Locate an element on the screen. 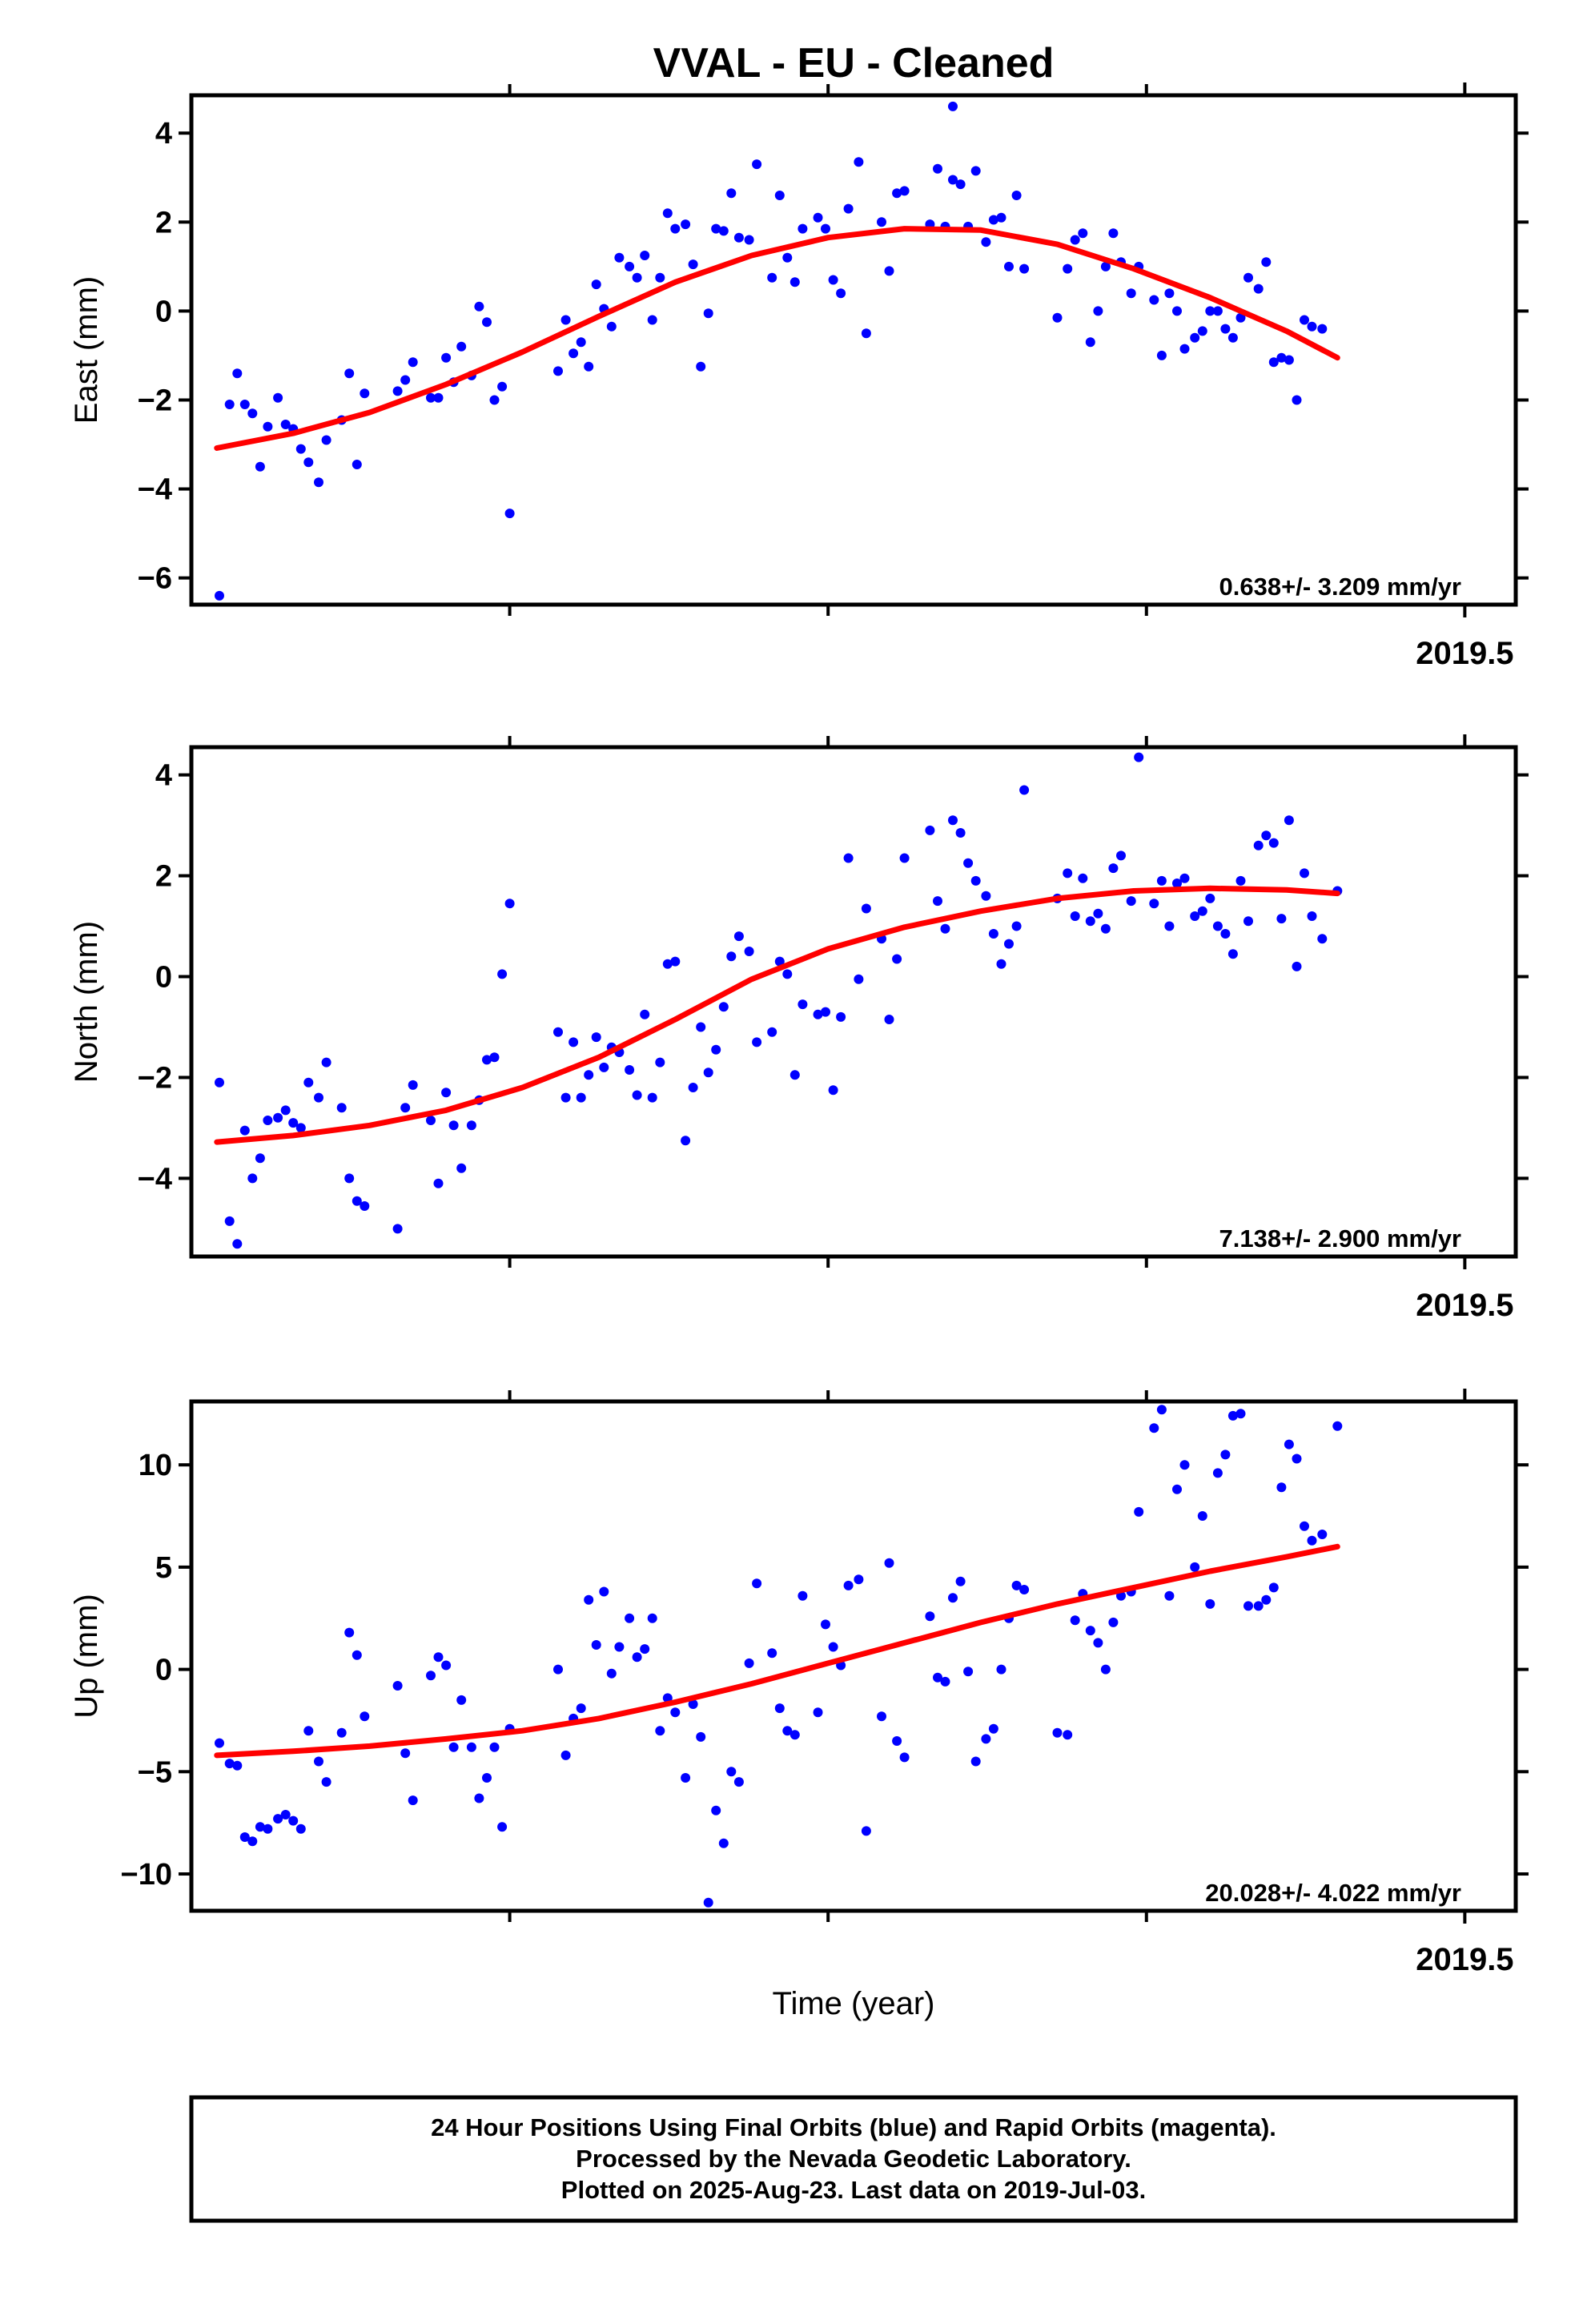  footer-box is located at coordinates (854, 2159).